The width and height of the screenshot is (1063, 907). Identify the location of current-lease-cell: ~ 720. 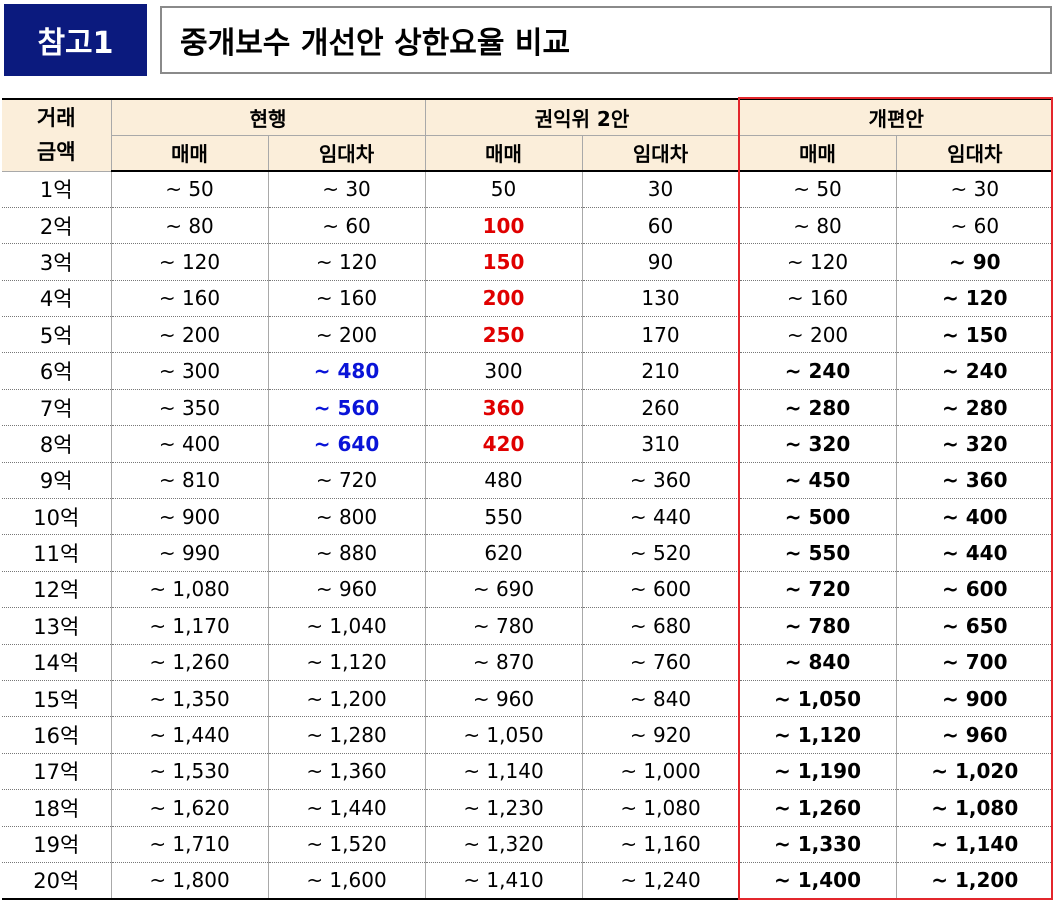
(347, 481).